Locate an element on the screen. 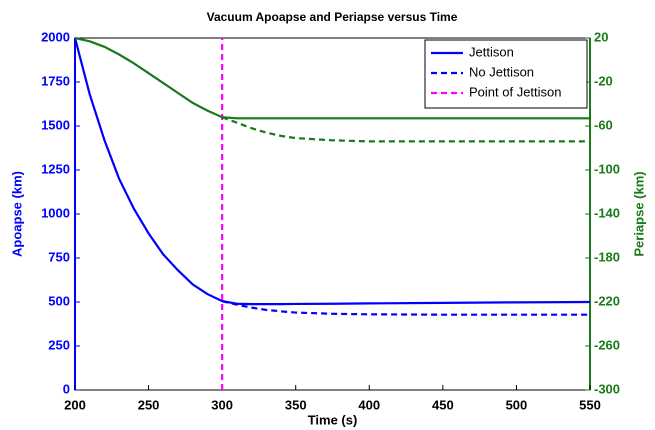  legend-label: Jettison is located at coordinates (491, 51).